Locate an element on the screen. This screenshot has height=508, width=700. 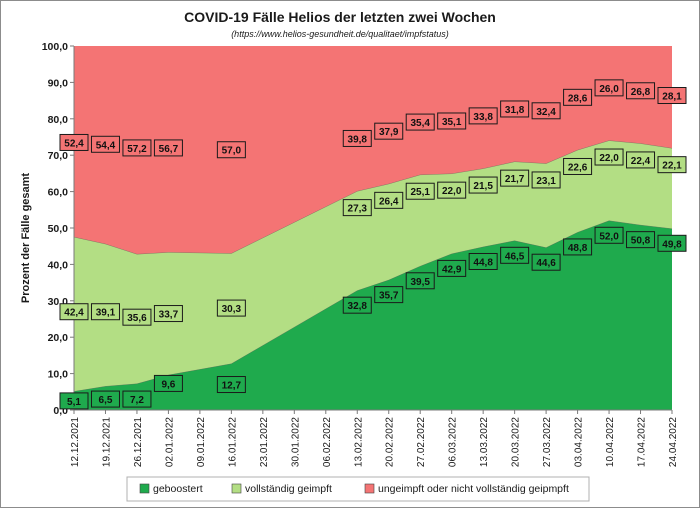
data-label-s0-10-text: 35,7 is located at coordinates (389, 296).